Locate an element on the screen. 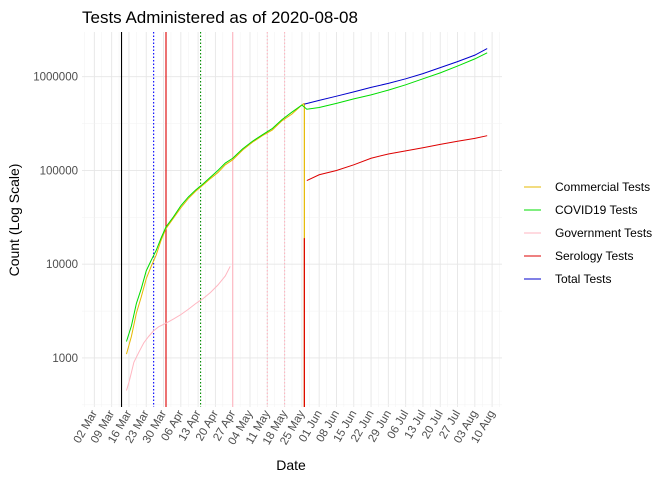  y-tick-label: 1000000 is located at coordinates (55, 78).